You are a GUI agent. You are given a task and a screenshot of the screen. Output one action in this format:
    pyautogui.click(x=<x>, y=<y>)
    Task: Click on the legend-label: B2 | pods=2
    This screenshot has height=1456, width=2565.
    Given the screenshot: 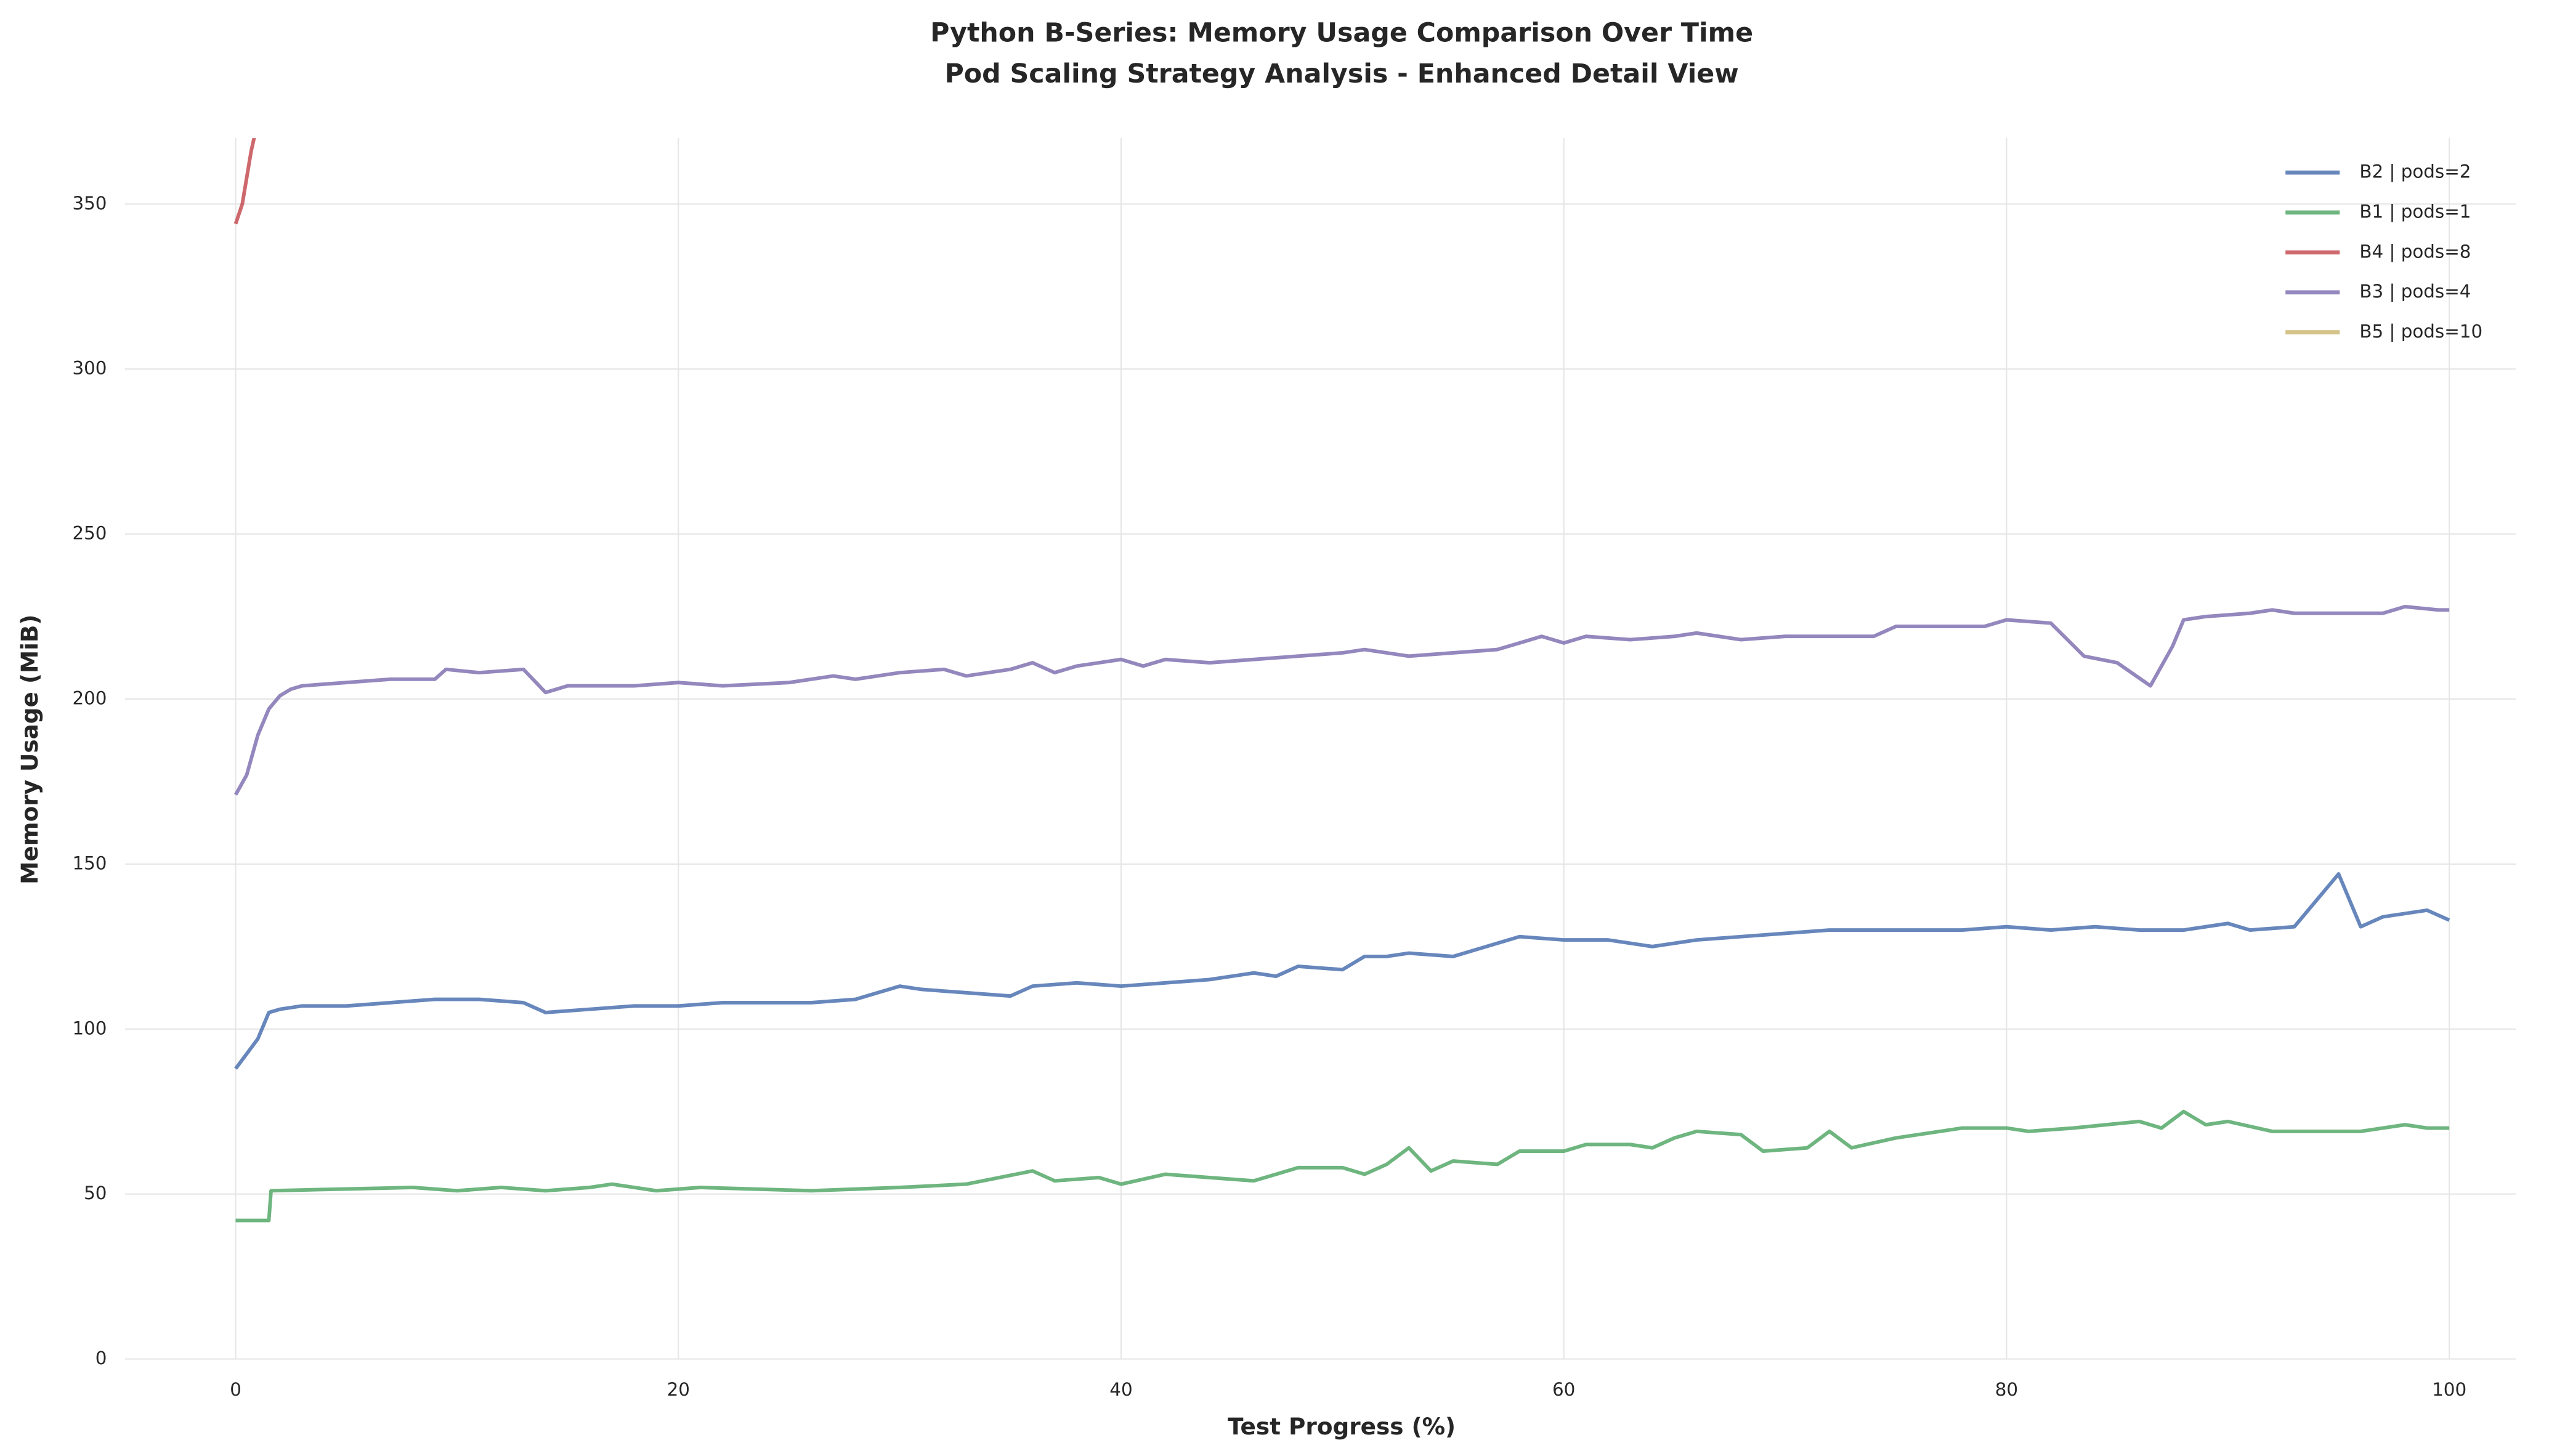 What is the action you would take?
    pyautogui.click(x=2415, y=172)
    